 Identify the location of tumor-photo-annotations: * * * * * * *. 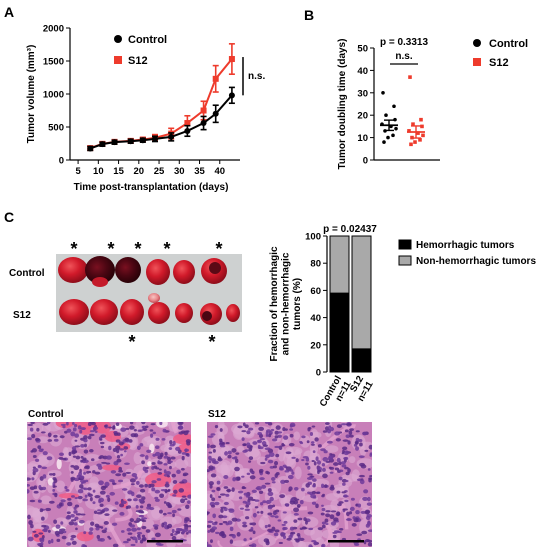
(146, 295).